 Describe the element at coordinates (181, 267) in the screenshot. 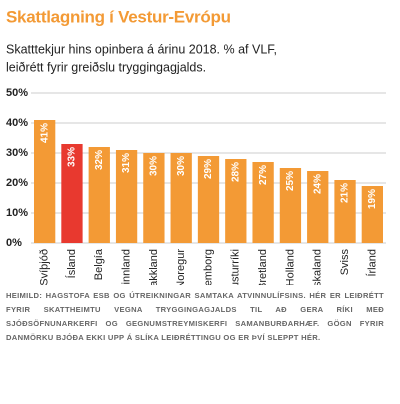

I see `x-tick-label: Noregur` at that location.